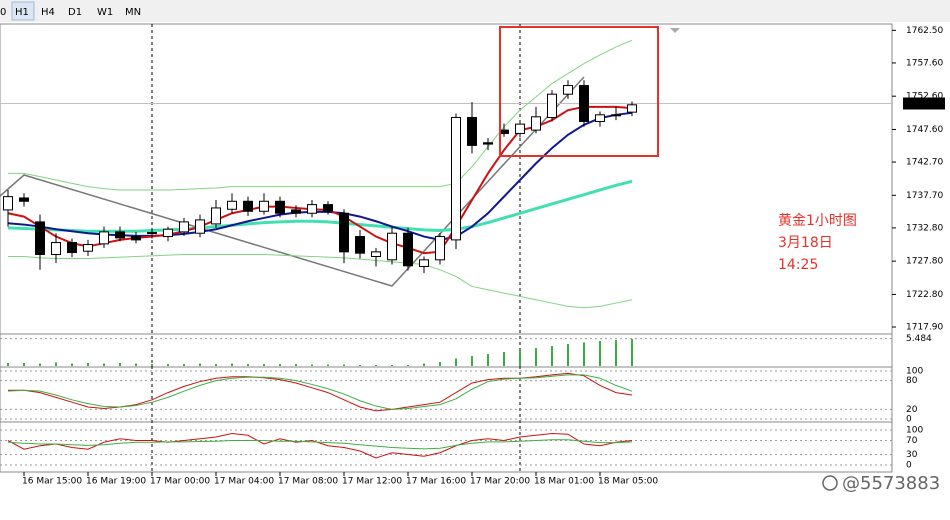  Describe the element at coordinates (924, 97) in the screenshot. I see `y-tick-label: 1752.60` at that location.